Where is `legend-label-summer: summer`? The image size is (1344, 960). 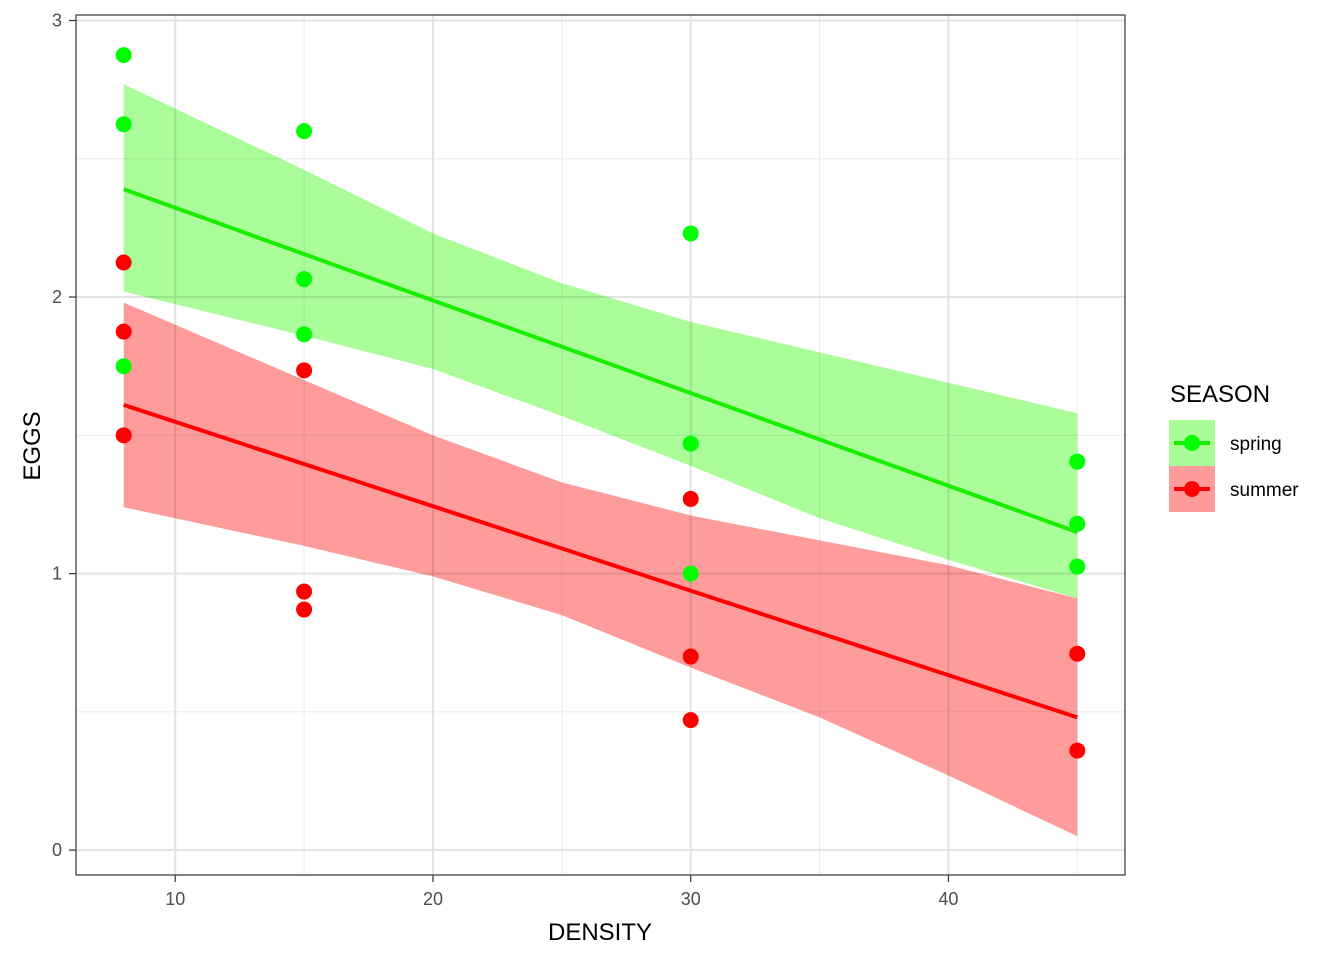
legend-label-summer: summer is located at coordinates (1264, 490).